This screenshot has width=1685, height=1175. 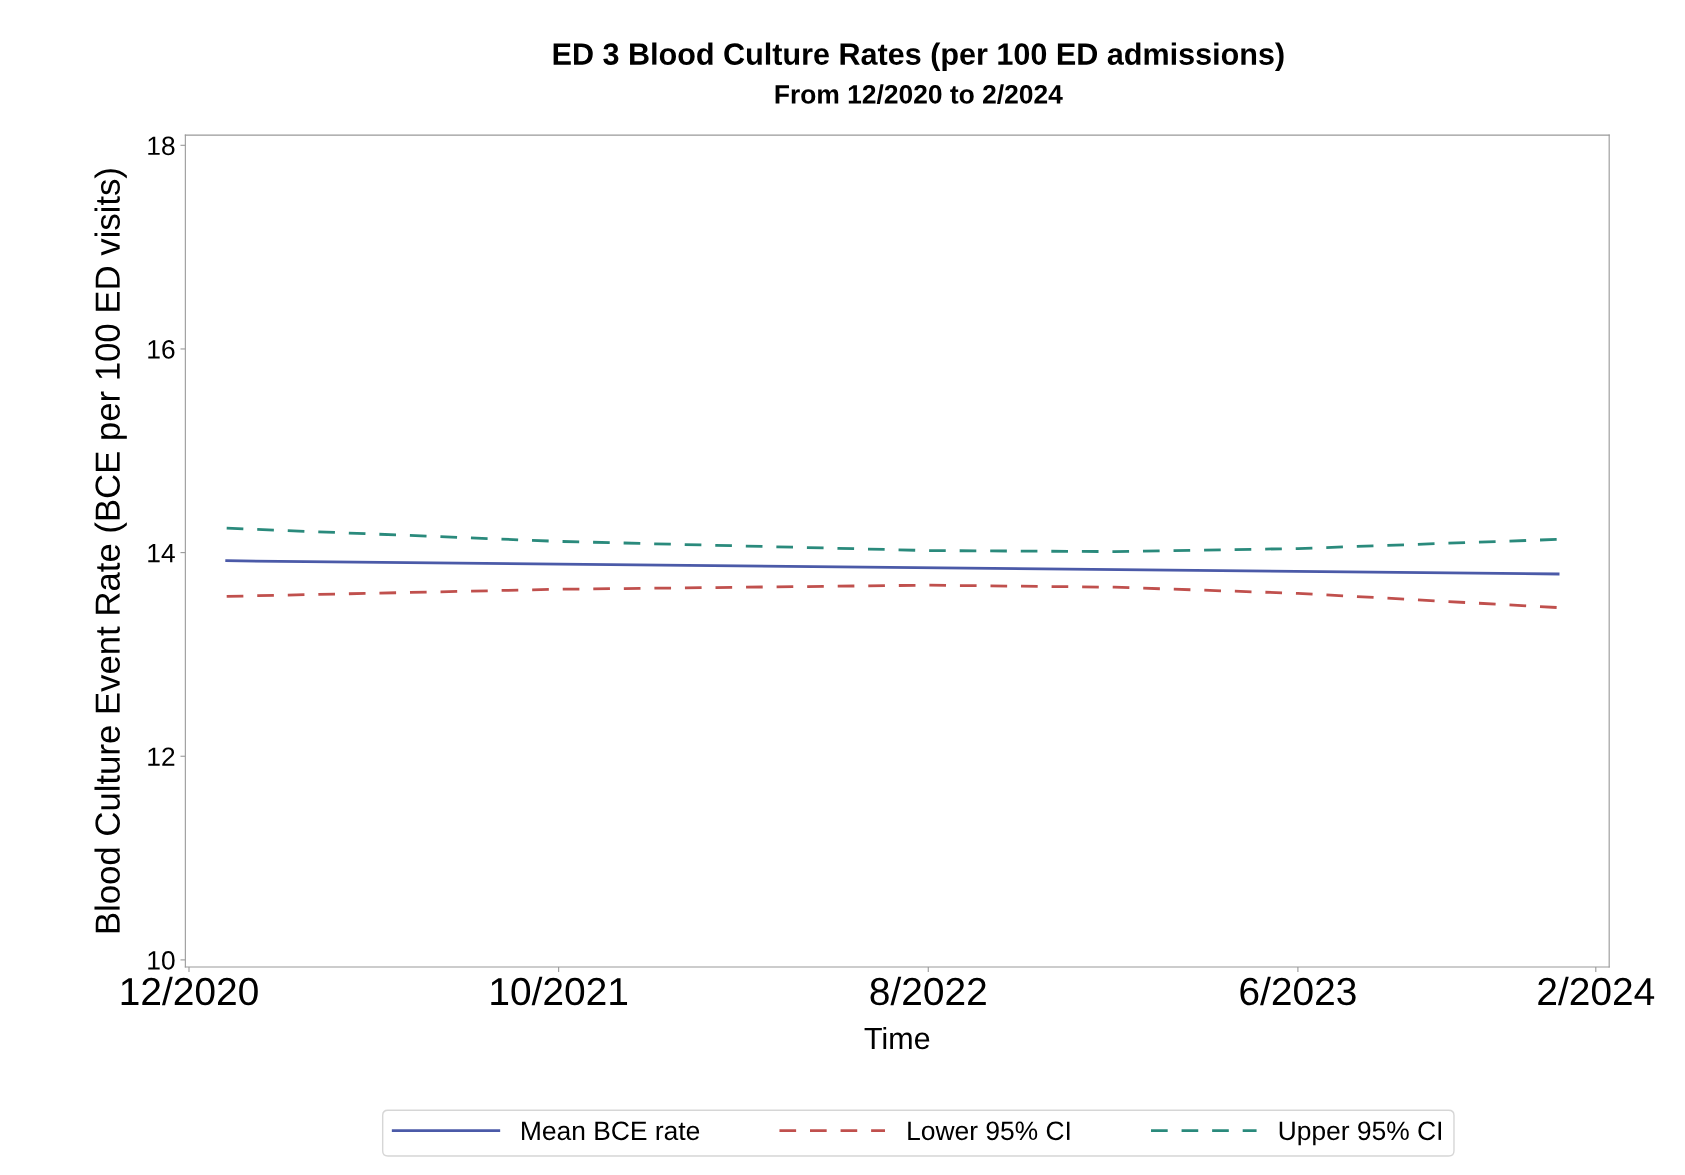 What do you see at coordinates (928, 991) in the screenshot?
I see `x-tick-label: 8/2022` at bounding box center [928, 991].